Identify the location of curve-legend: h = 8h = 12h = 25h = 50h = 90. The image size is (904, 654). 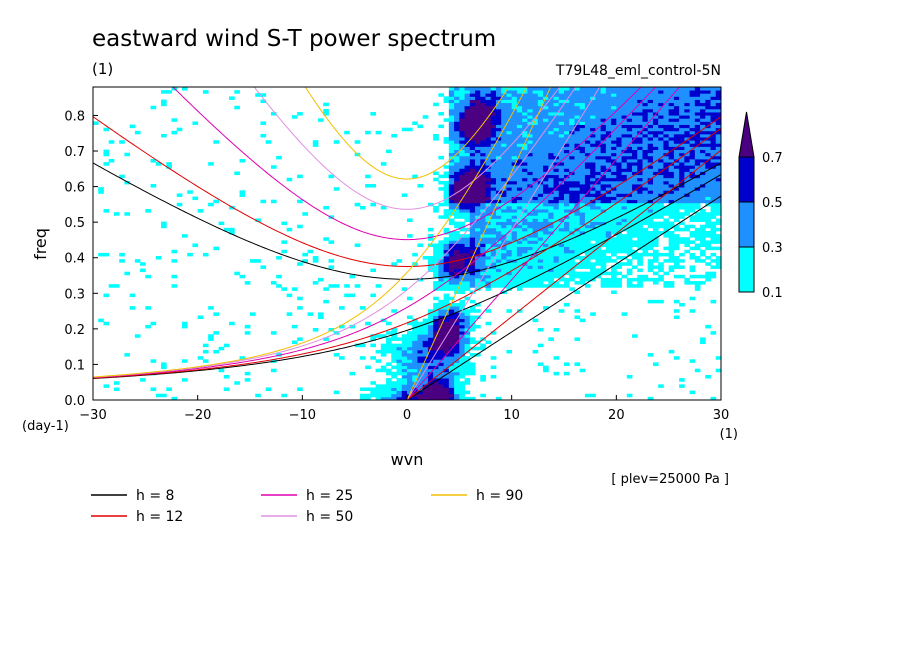
(307, 506).